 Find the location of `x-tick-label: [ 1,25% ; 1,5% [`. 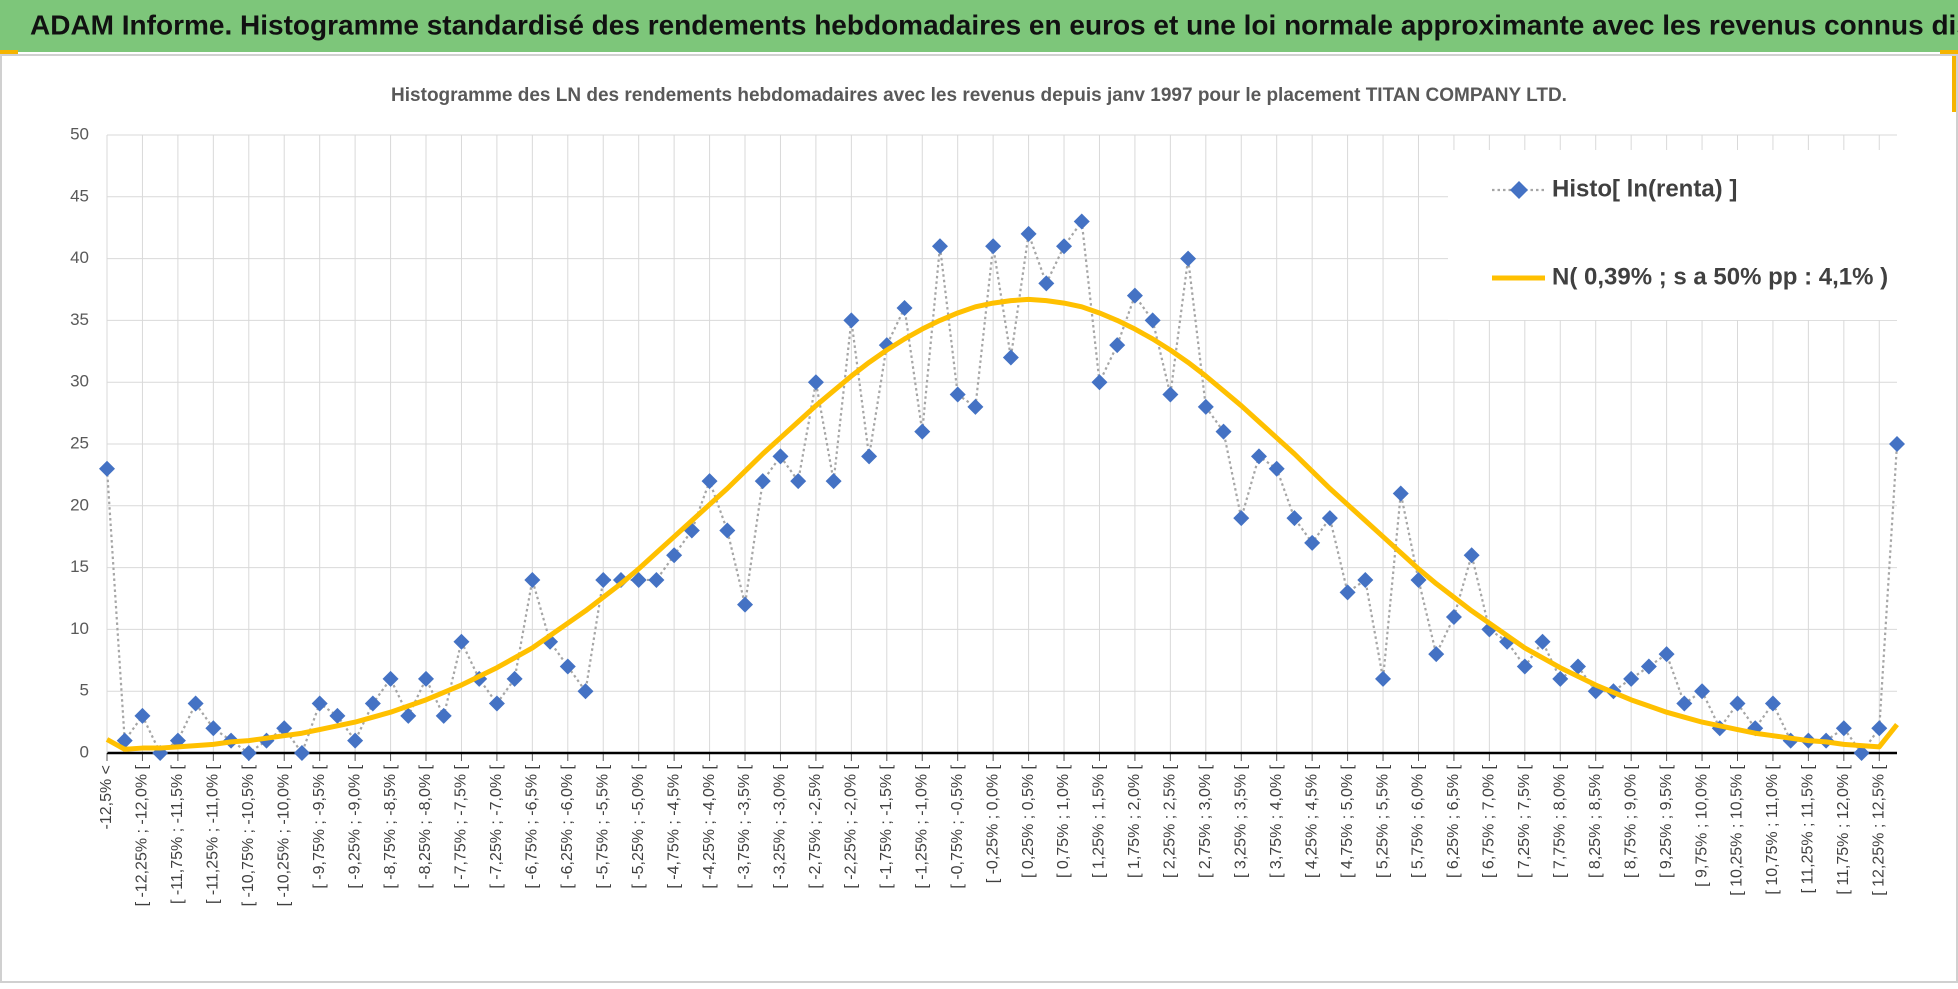

x-tick-label: [ 1,25% ; 1,5% [ is located at coordinates (1099, 821).